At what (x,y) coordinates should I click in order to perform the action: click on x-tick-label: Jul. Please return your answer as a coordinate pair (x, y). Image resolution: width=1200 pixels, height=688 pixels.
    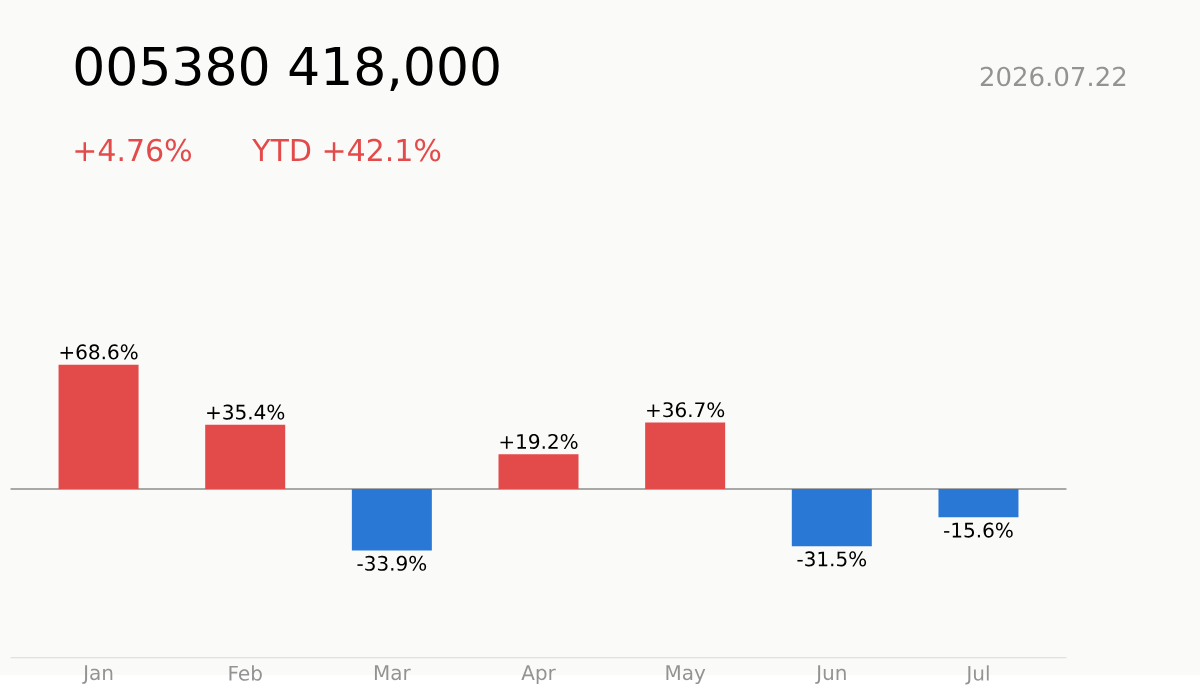
    Looking at the image, I should click on (977, 675).